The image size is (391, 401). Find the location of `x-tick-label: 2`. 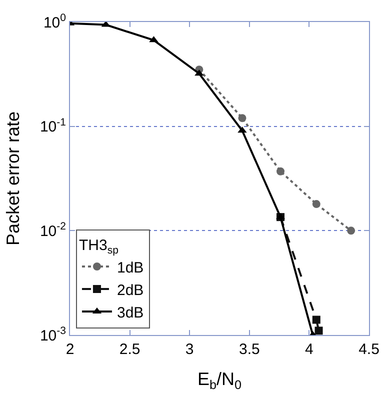

x-tick-label: 2 is located at coordinates (70, 349).